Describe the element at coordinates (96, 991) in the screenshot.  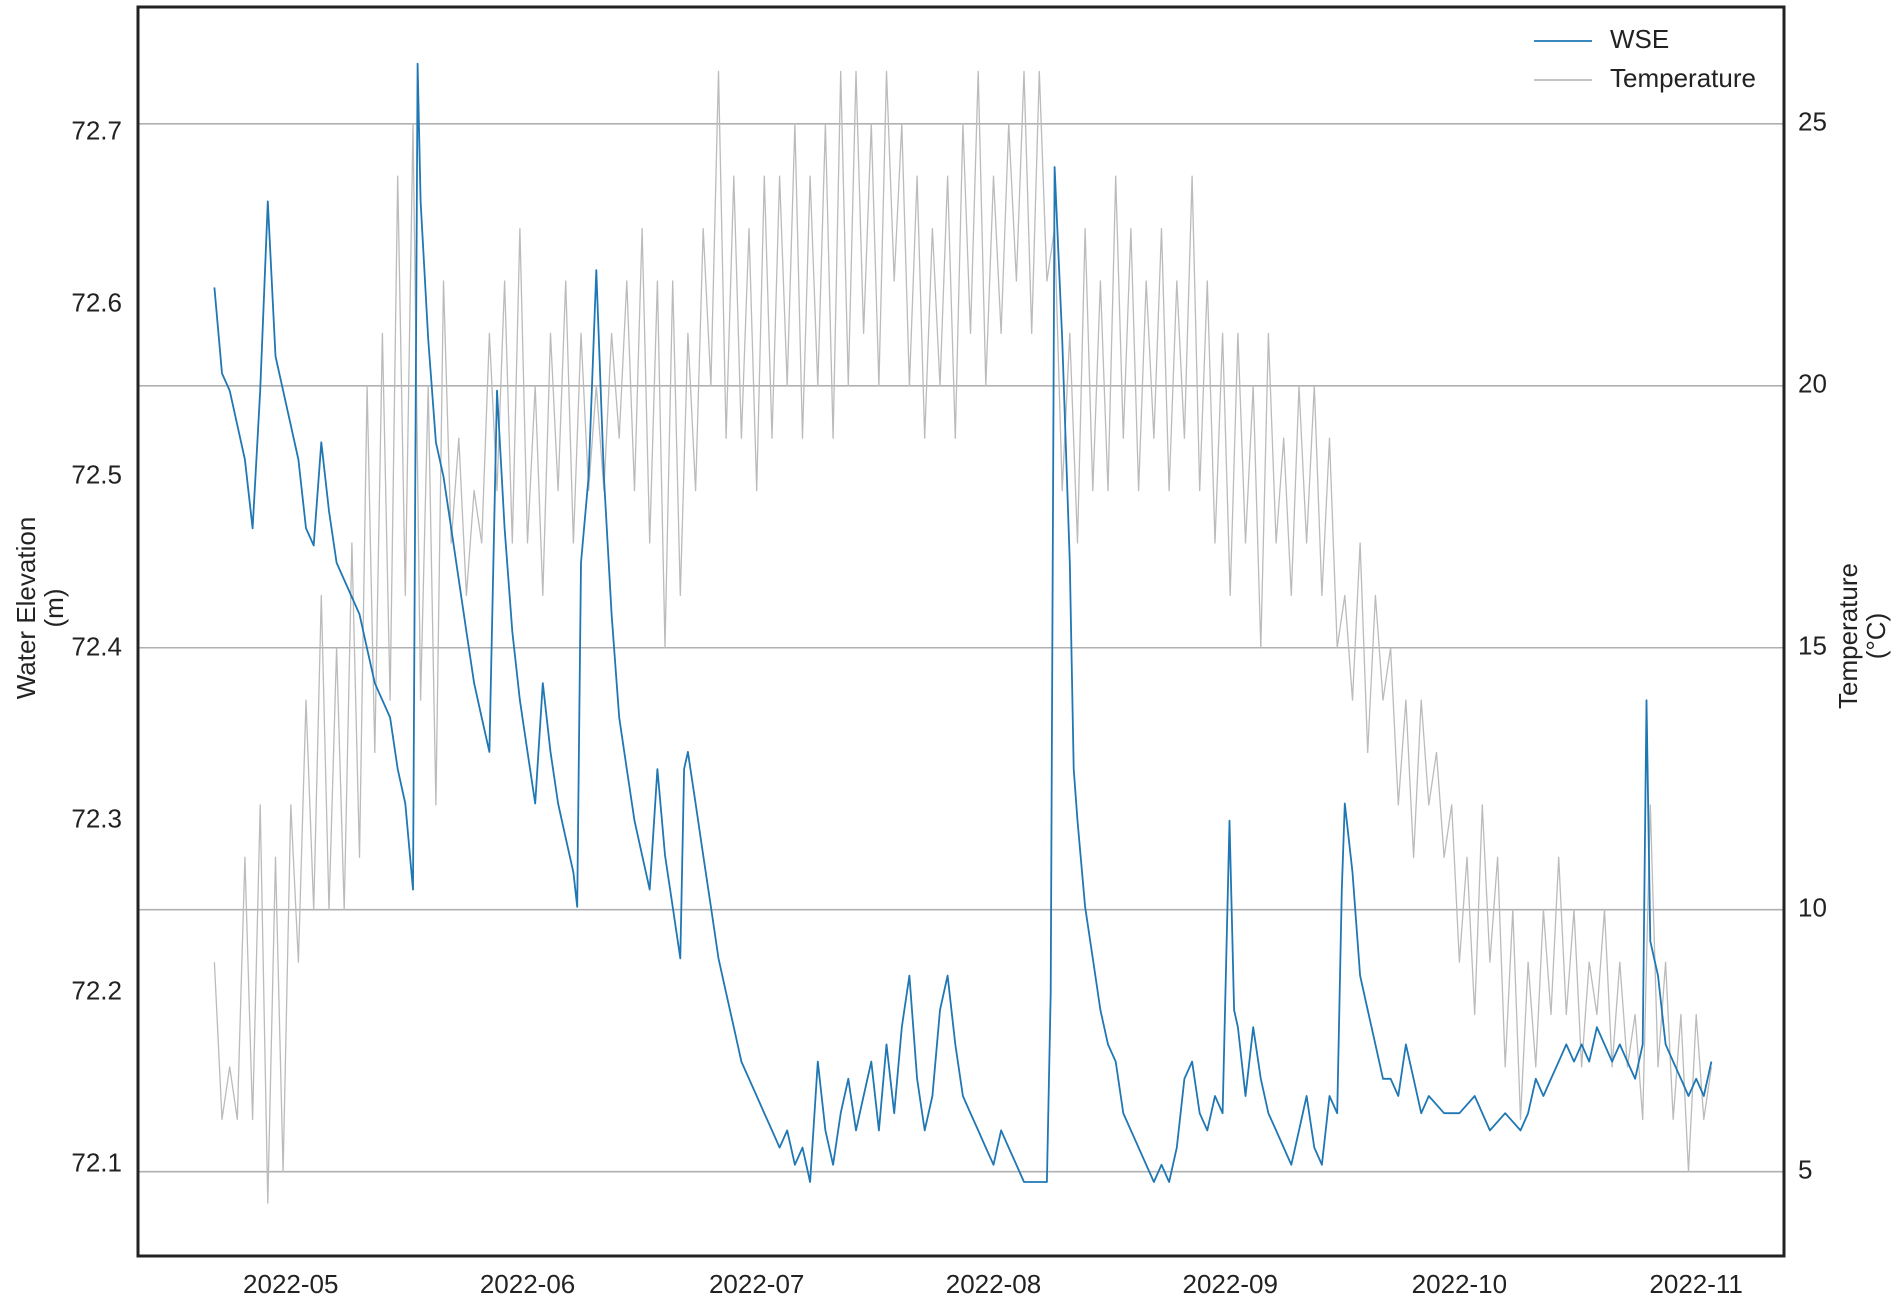
I see `y-tick-label: 72.2` at that location.